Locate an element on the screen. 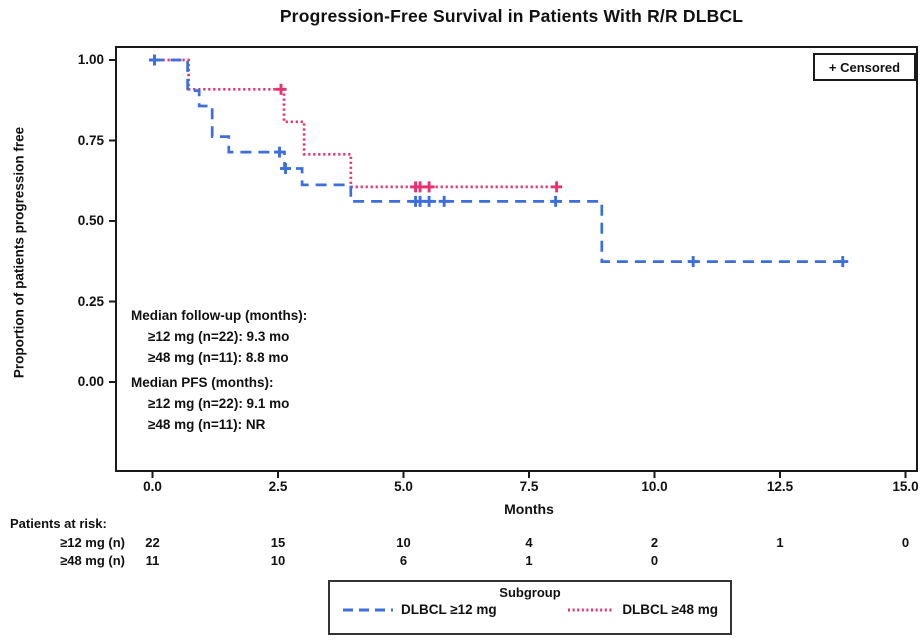  subgroup-legend-items: DLBCL ≥12 mg DLBCL ≥48 mg is located at coordinates (530, 608).